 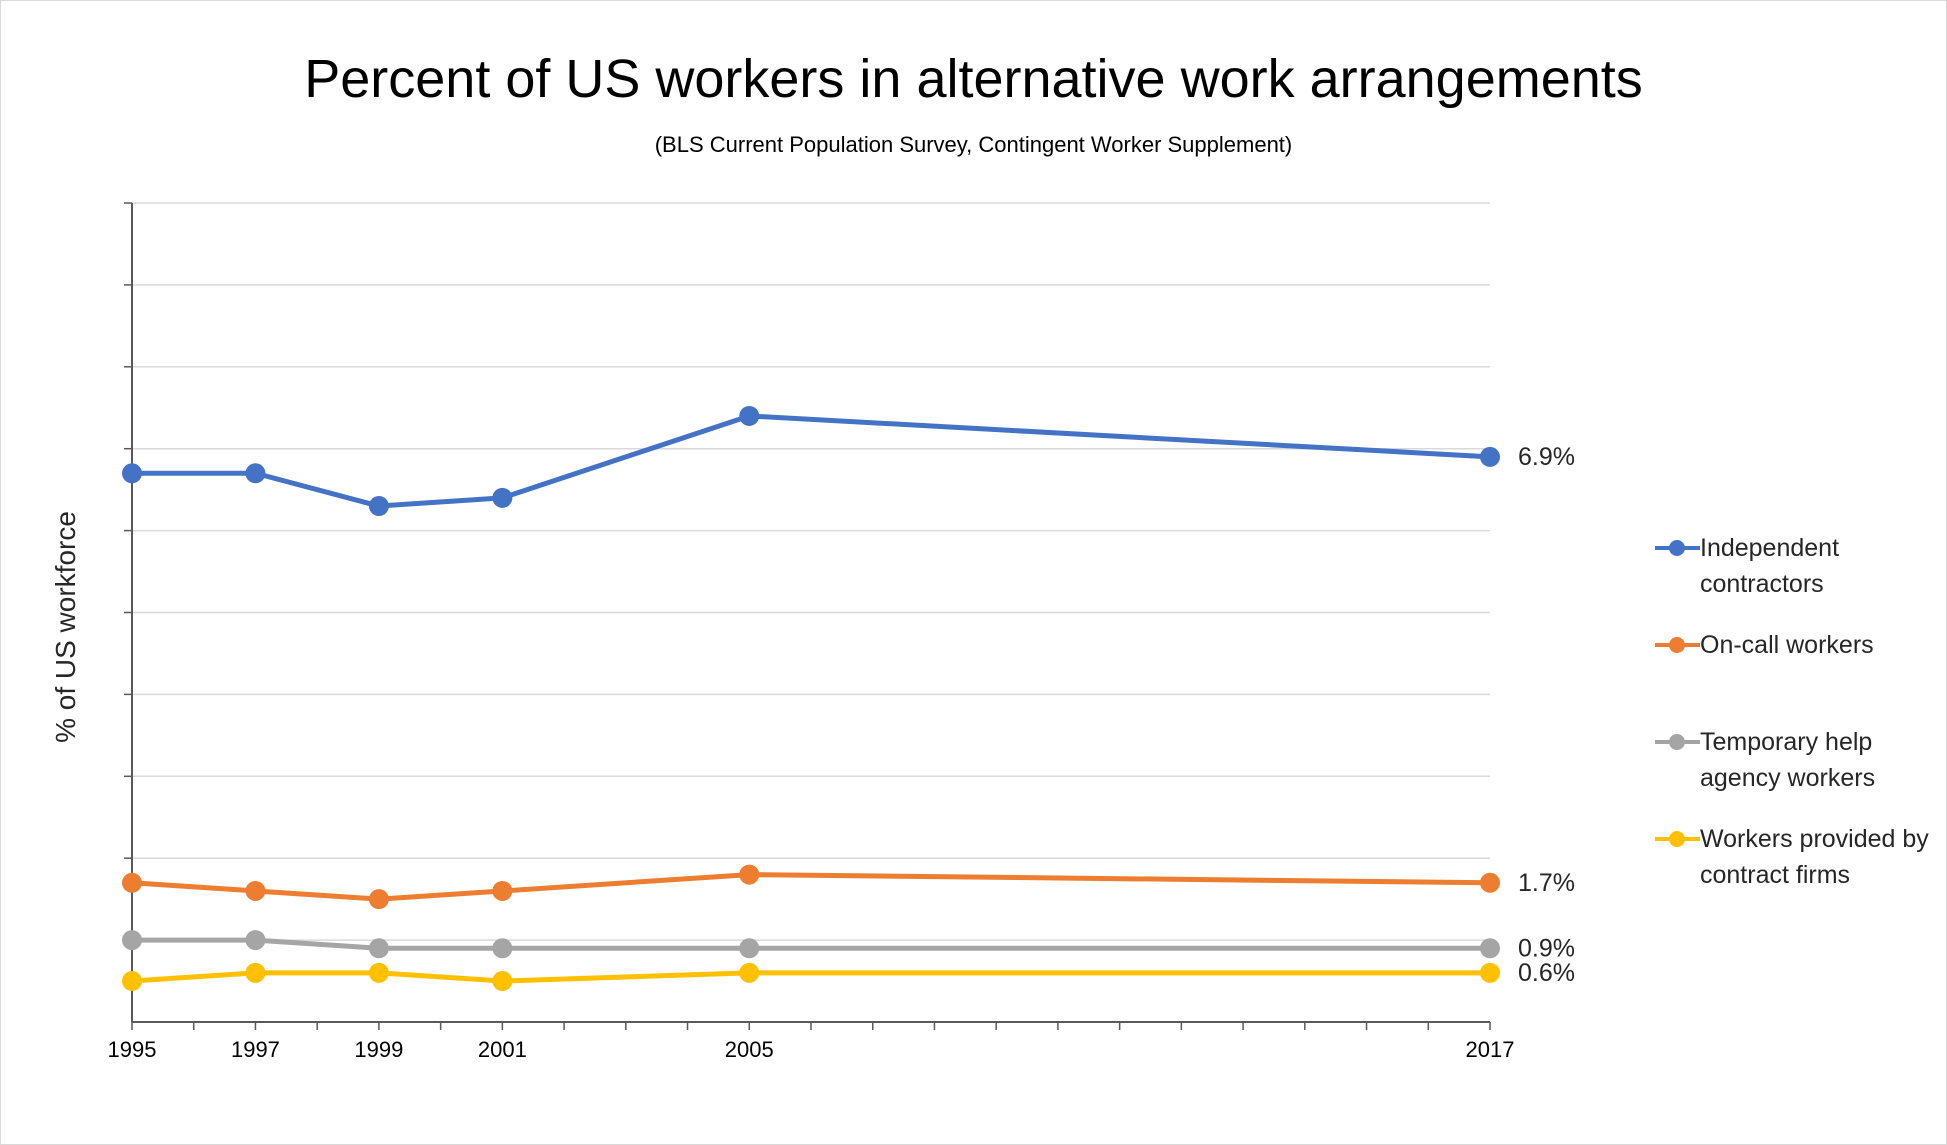 What do you see at coordinates (1787, 645) in the screenshot?
I see `legend-label: On-call workers` at bounding box center [1787, 645].